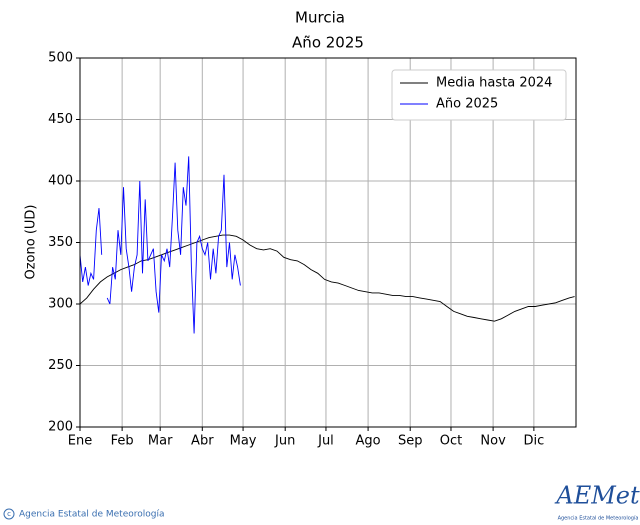 Image resolution: width=640 pixels, height=525 pixels. I want to click on y-tick-label: 200, so click(60, 427).